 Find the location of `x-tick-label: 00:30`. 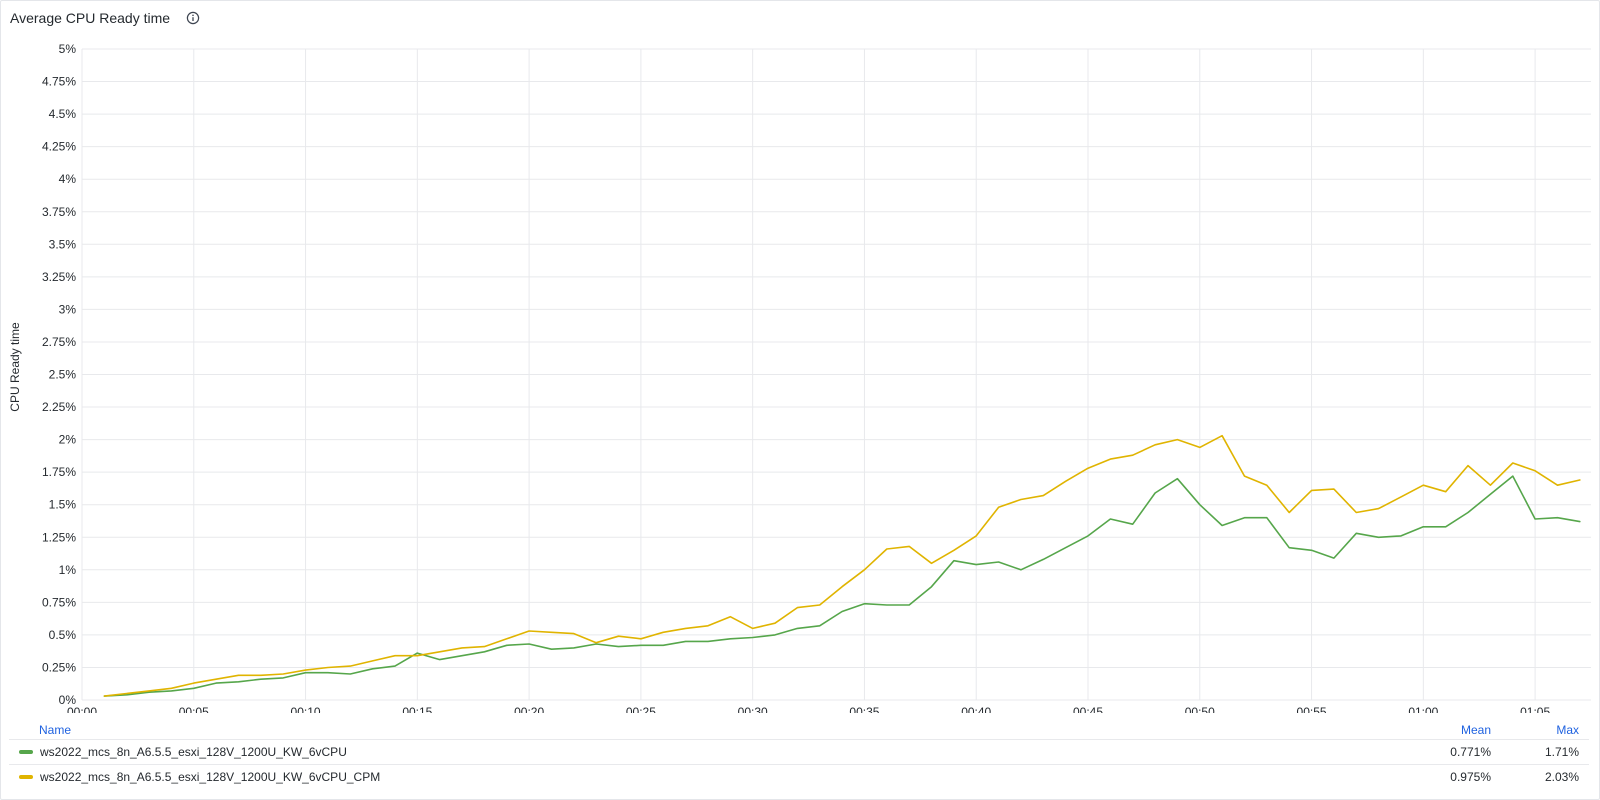

x-tick-label: 00:30 is located at coordinates (753, 709).